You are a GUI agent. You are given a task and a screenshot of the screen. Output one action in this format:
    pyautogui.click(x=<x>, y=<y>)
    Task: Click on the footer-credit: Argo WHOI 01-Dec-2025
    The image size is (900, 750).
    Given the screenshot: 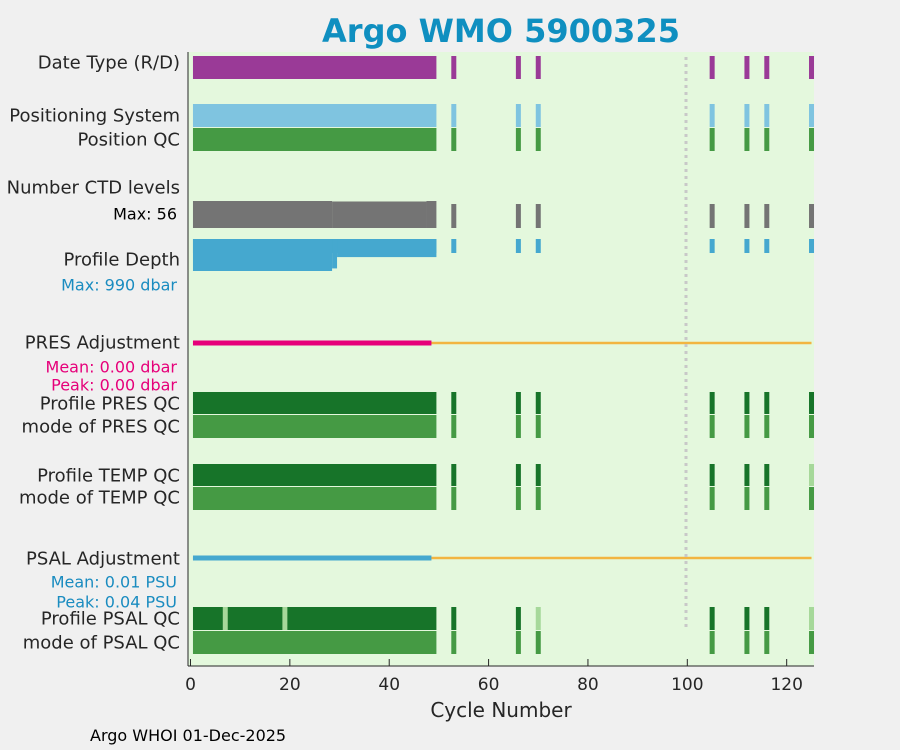 What is the action you would take?
    pyautogui.click(x=188, y=735)
    